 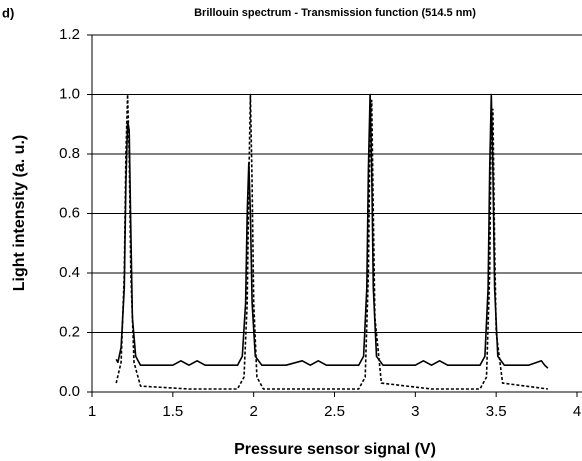 What do you see at coordinates (69, 153) in the screenshot?
I see `y-tick-label: 0.8` at bounding box center [69, 153].